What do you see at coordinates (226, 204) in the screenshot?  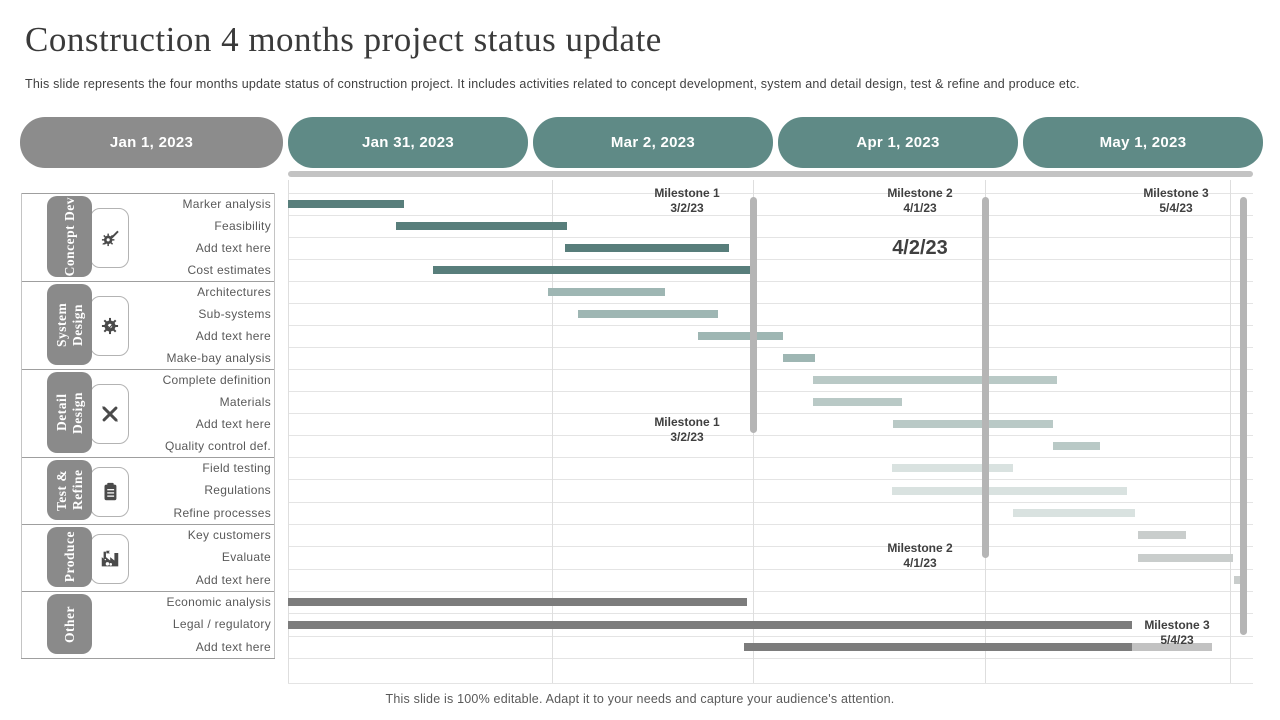 I see `task-label: Marker analysis` at bounding box center [226, 204].